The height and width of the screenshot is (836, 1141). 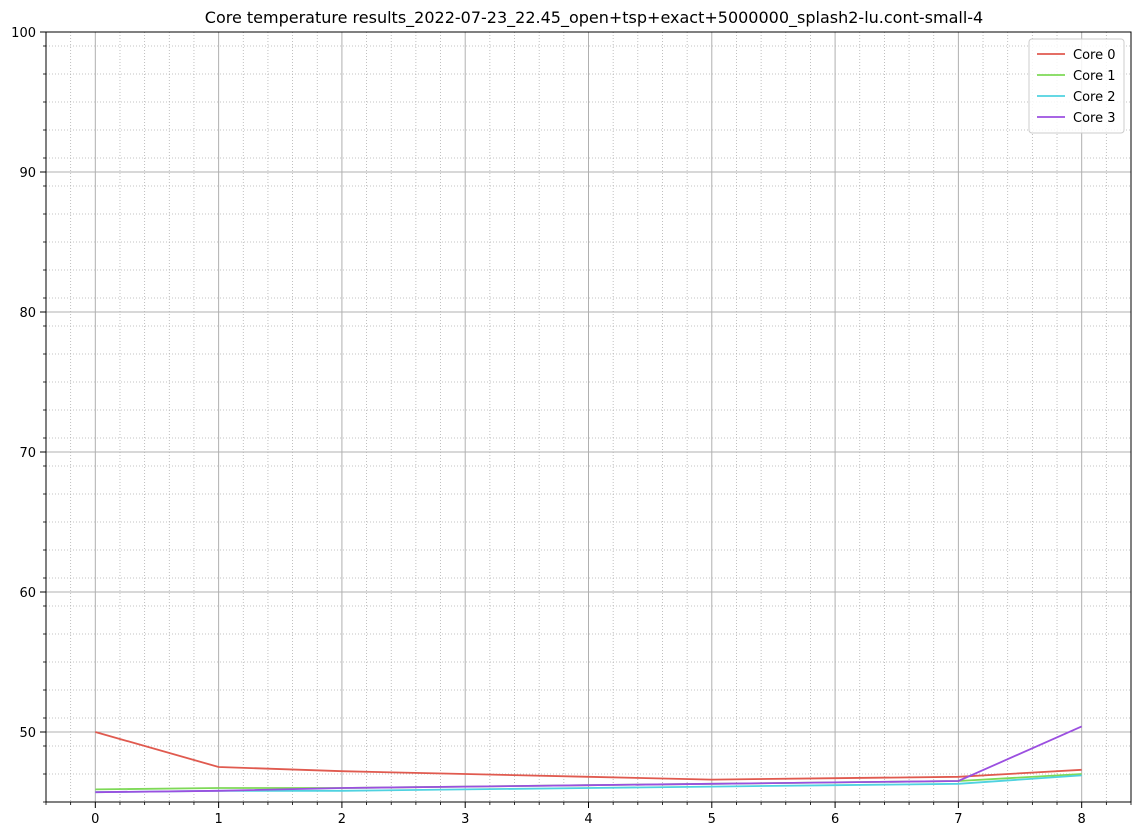 What do you see at coordinates (465, 819) in the screenshot?
I see `x-tick-label: 3` at bounding box center [465, 819].